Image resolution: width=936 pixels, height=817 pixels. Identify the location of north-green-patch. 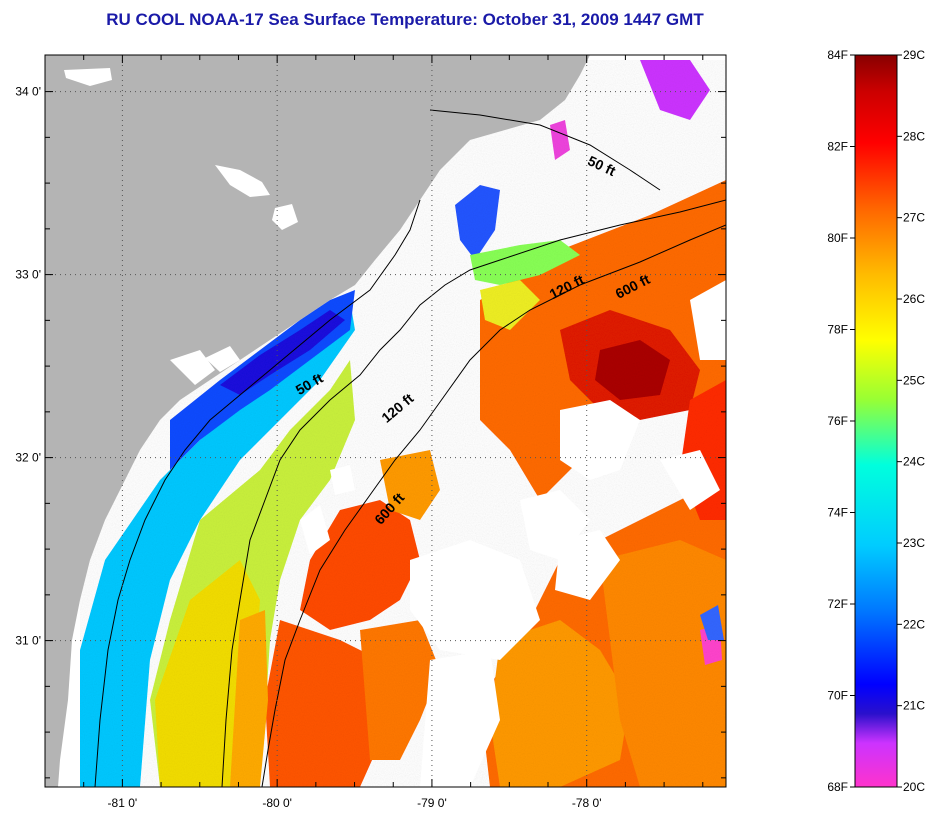
(525, 262).